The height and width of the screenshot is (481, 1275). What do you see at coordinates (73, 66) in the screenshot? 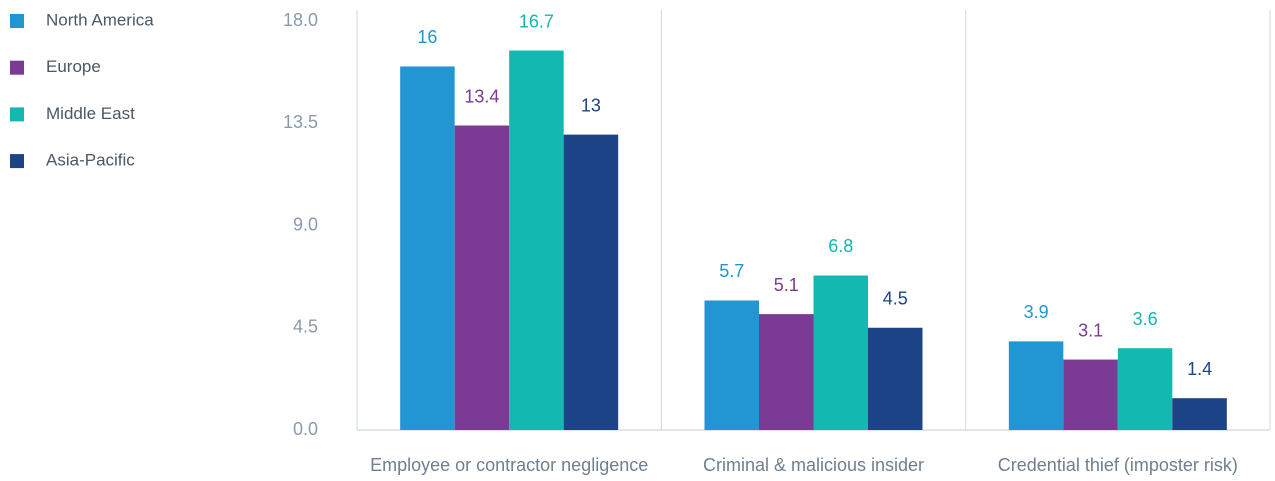
I see `legend-label: Europe` at bounding box center [73, 66].